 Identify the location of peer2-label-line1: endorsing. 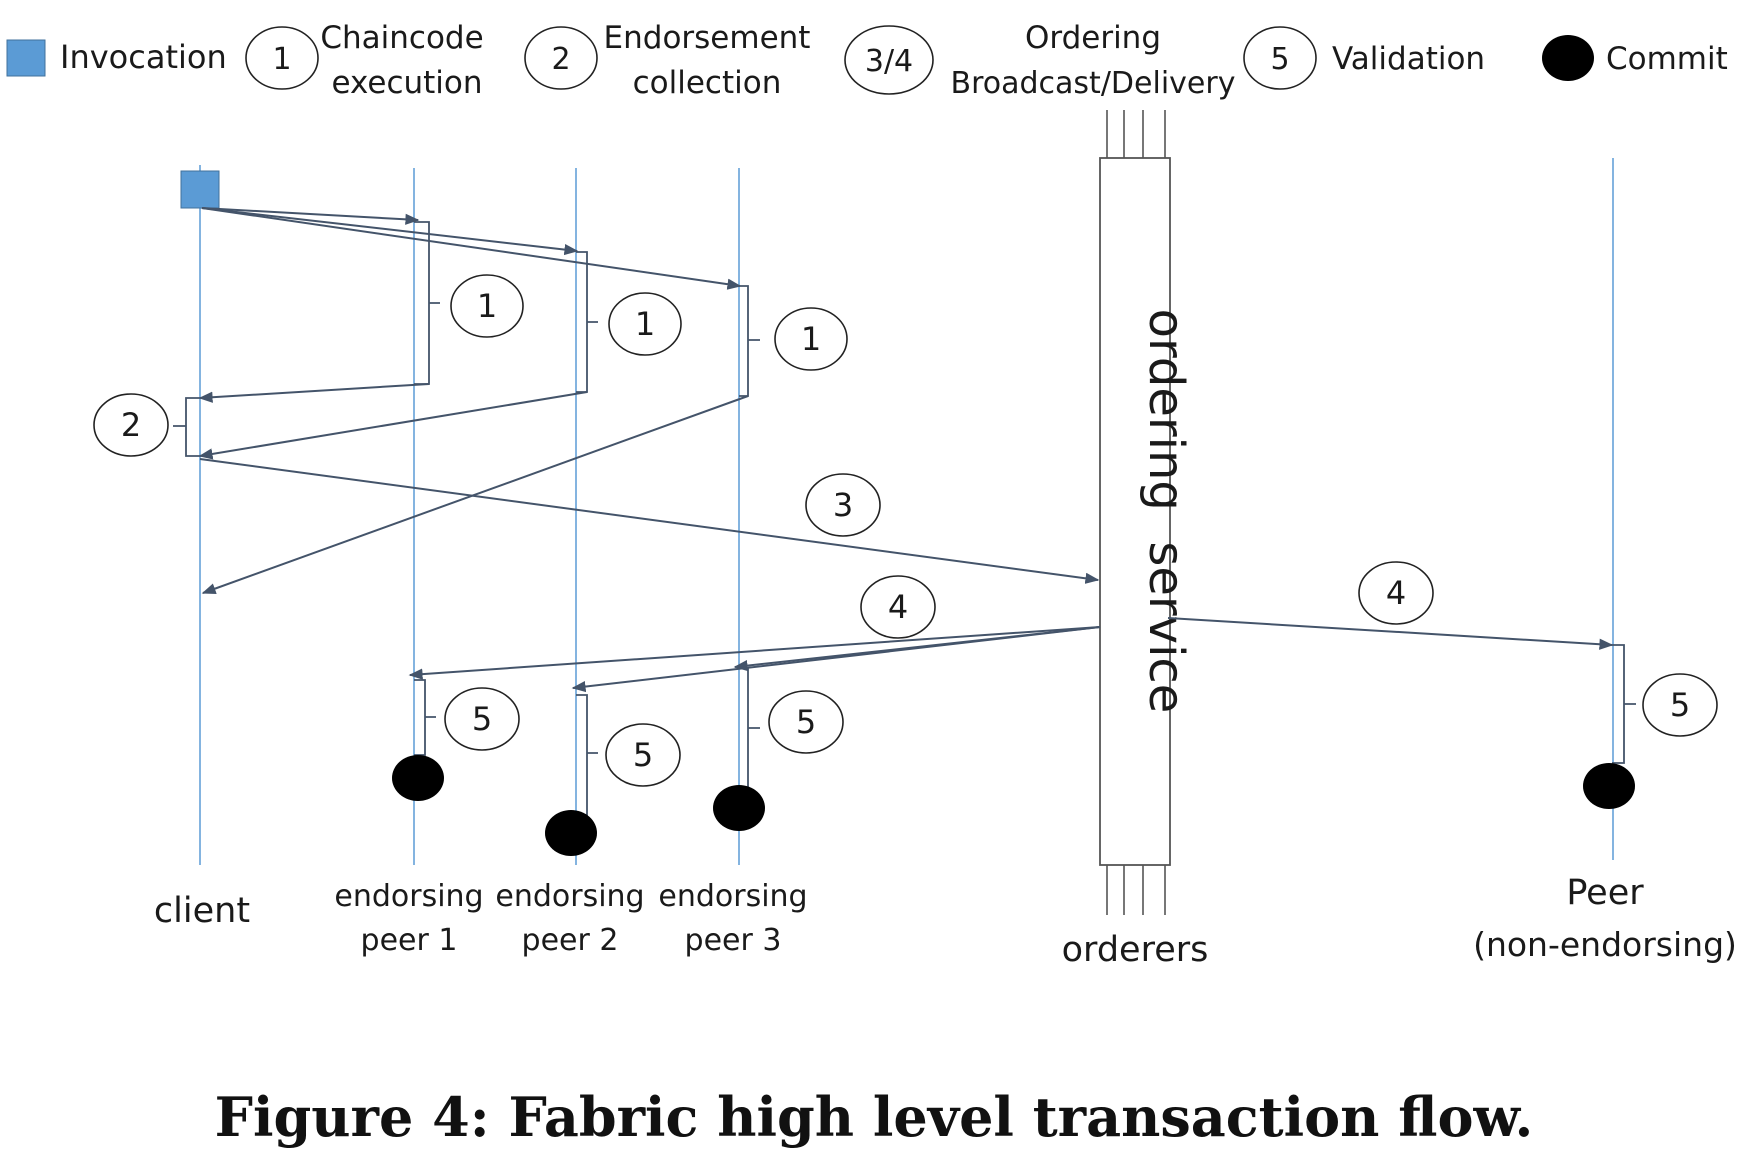
(569, 896).